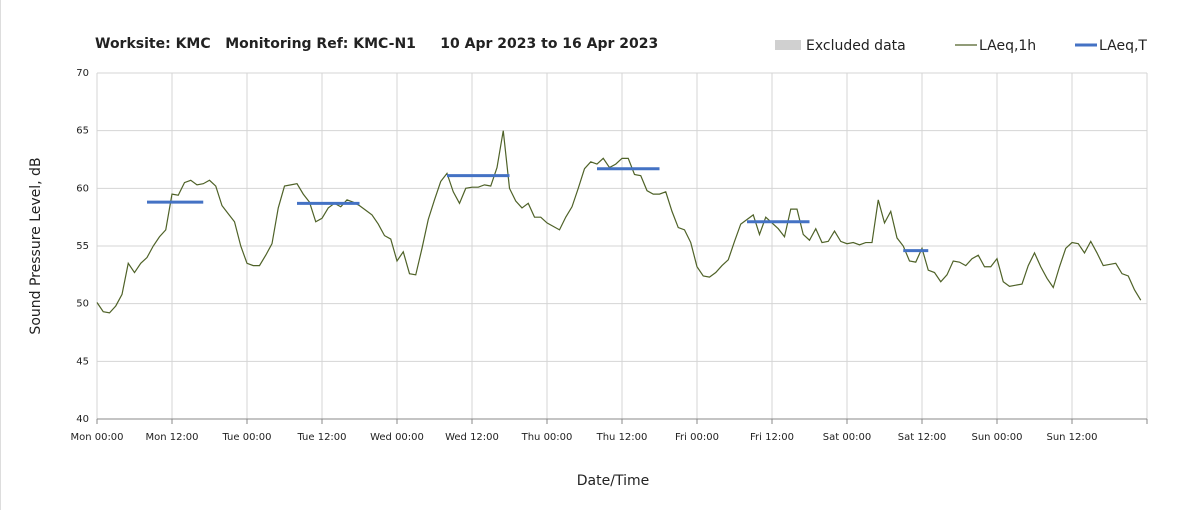  I want to click on x-tick-label: Sat 12:00, so click(922, 437).